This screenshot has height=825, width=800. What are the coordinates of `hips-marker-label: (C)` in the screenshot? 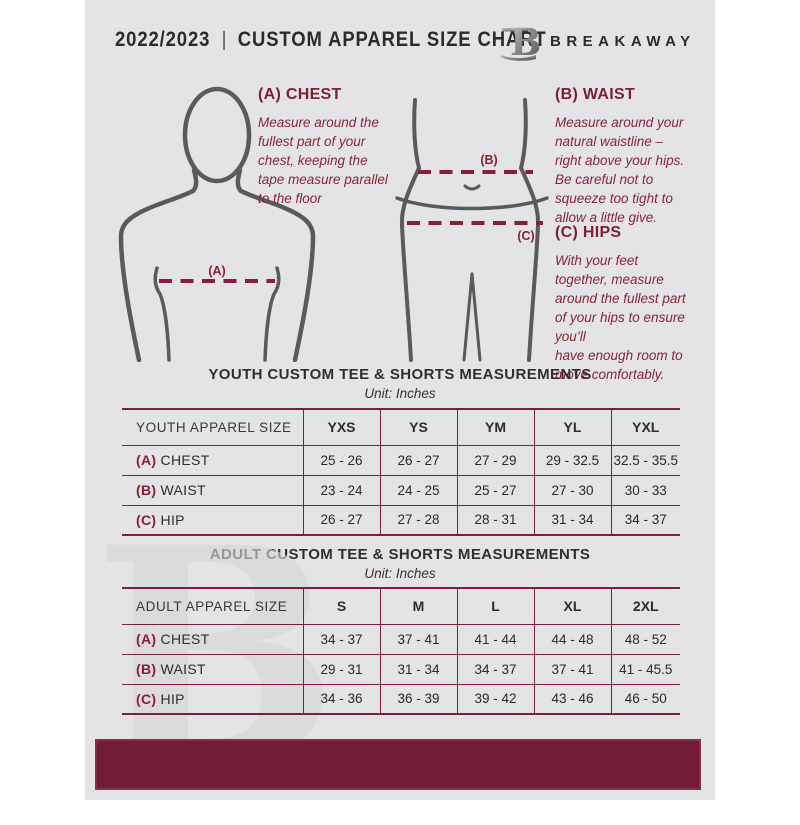 It's located at (525, 236).